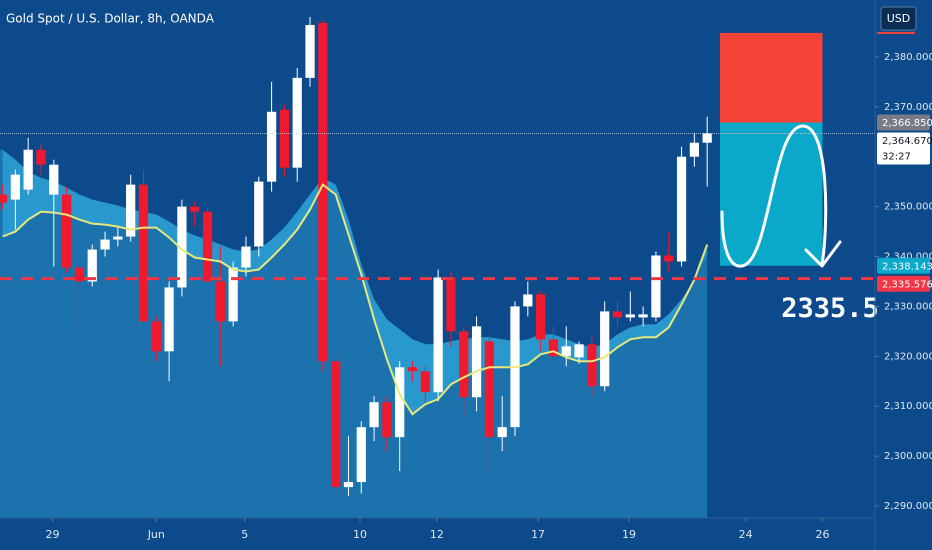 This screenshot has height=550, width=932. I want to click on drawn-arrow, so click(781, 196).